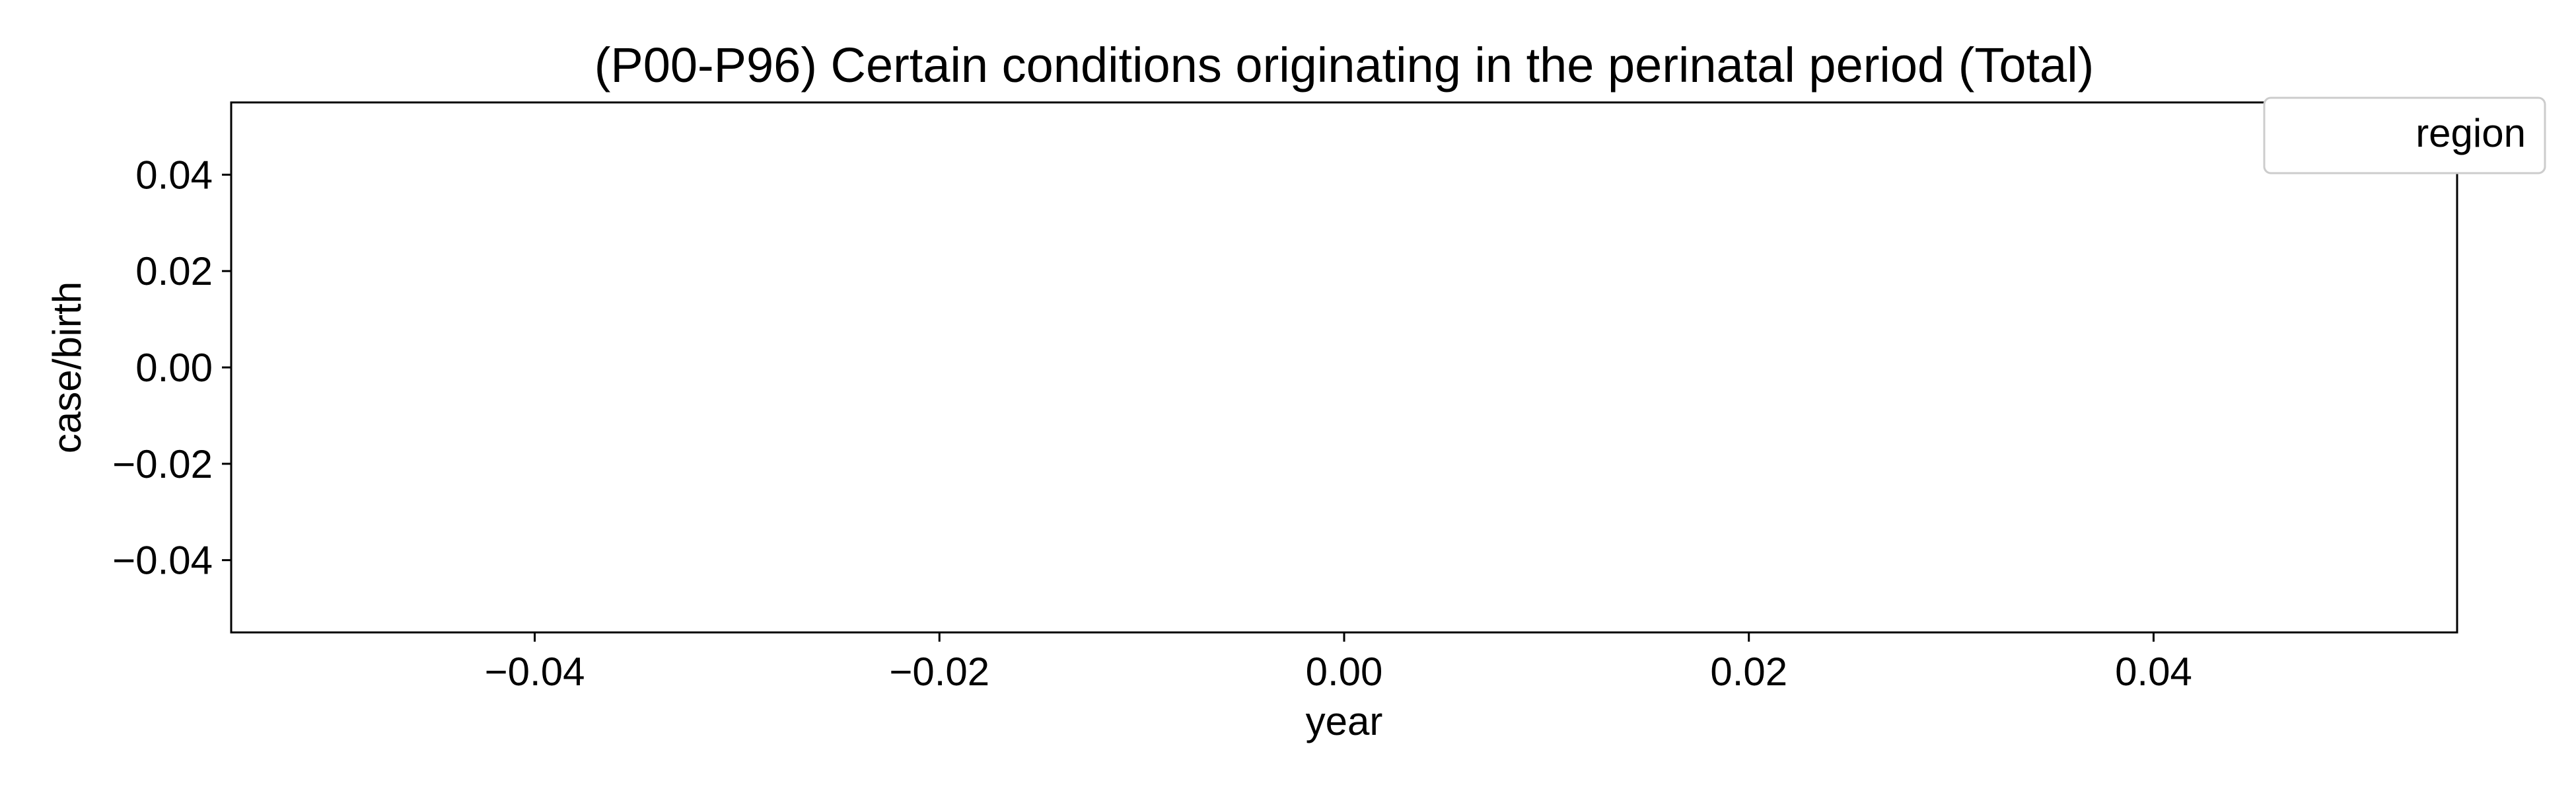  What do you see at coordinates (1344, 672) in the screenshot?
I see `x-tick-label: 0.00` at bounding box center [1344, 672].